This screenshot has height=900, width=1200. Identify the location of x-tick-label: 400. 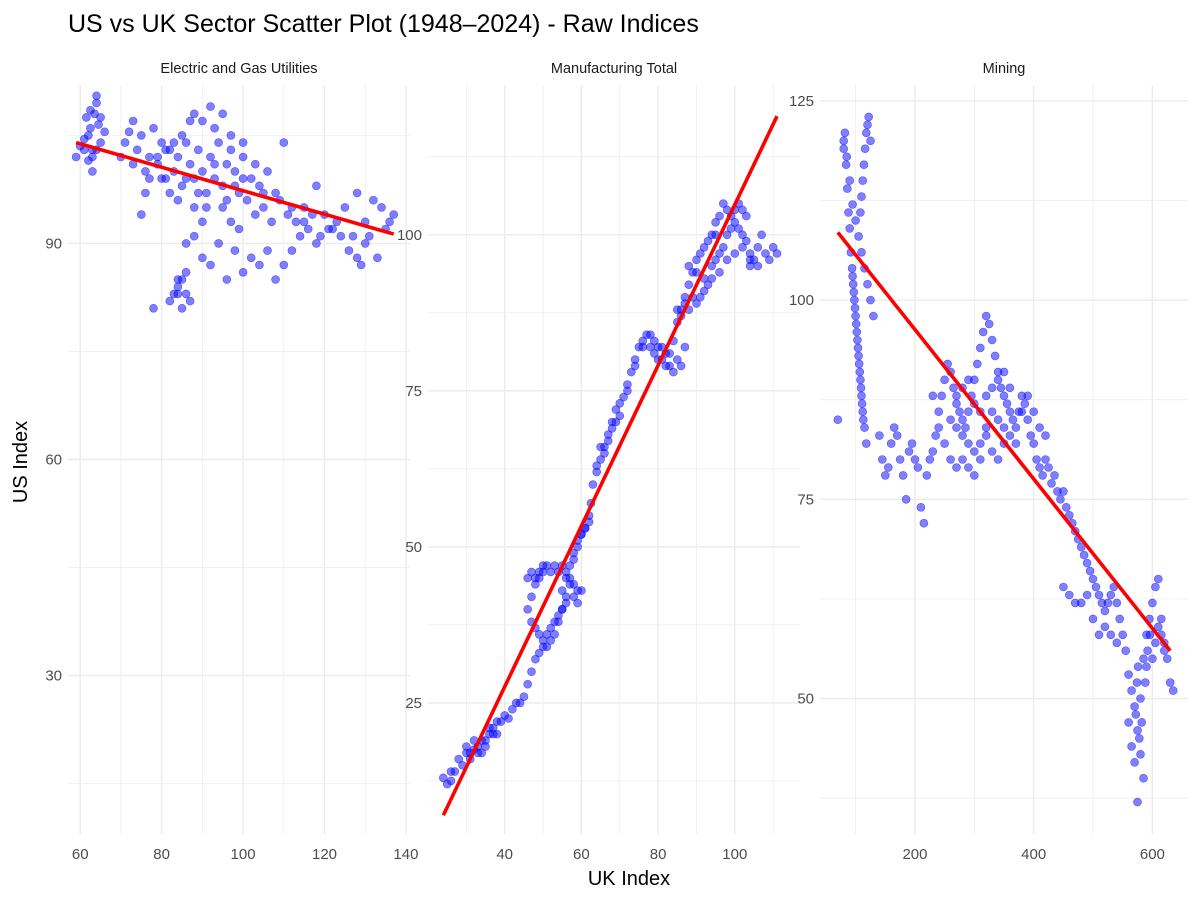
(1033, 854).